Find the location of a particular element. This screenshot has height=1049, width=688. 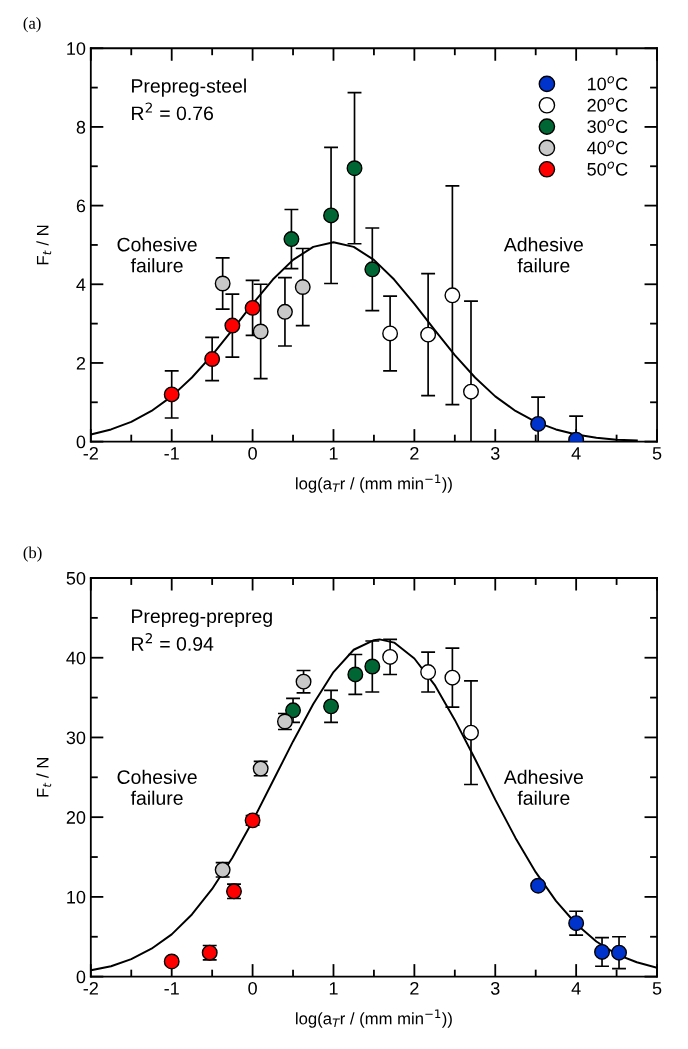

y-tick-label: 8 is located at coordinates (81, 127).